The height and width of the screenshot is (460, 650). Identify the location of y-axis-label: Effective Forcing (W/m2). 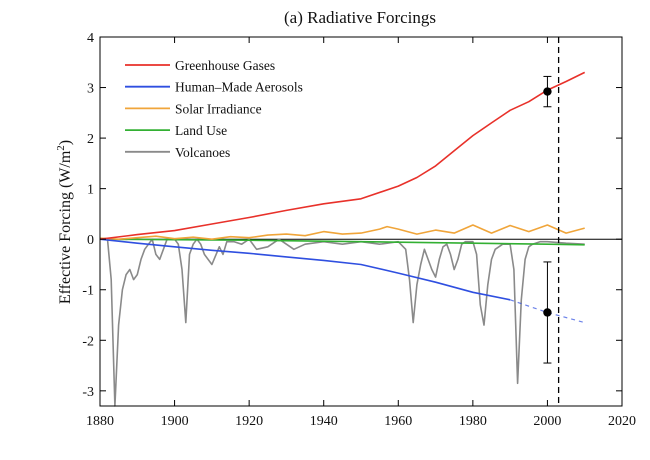
(64, 222).